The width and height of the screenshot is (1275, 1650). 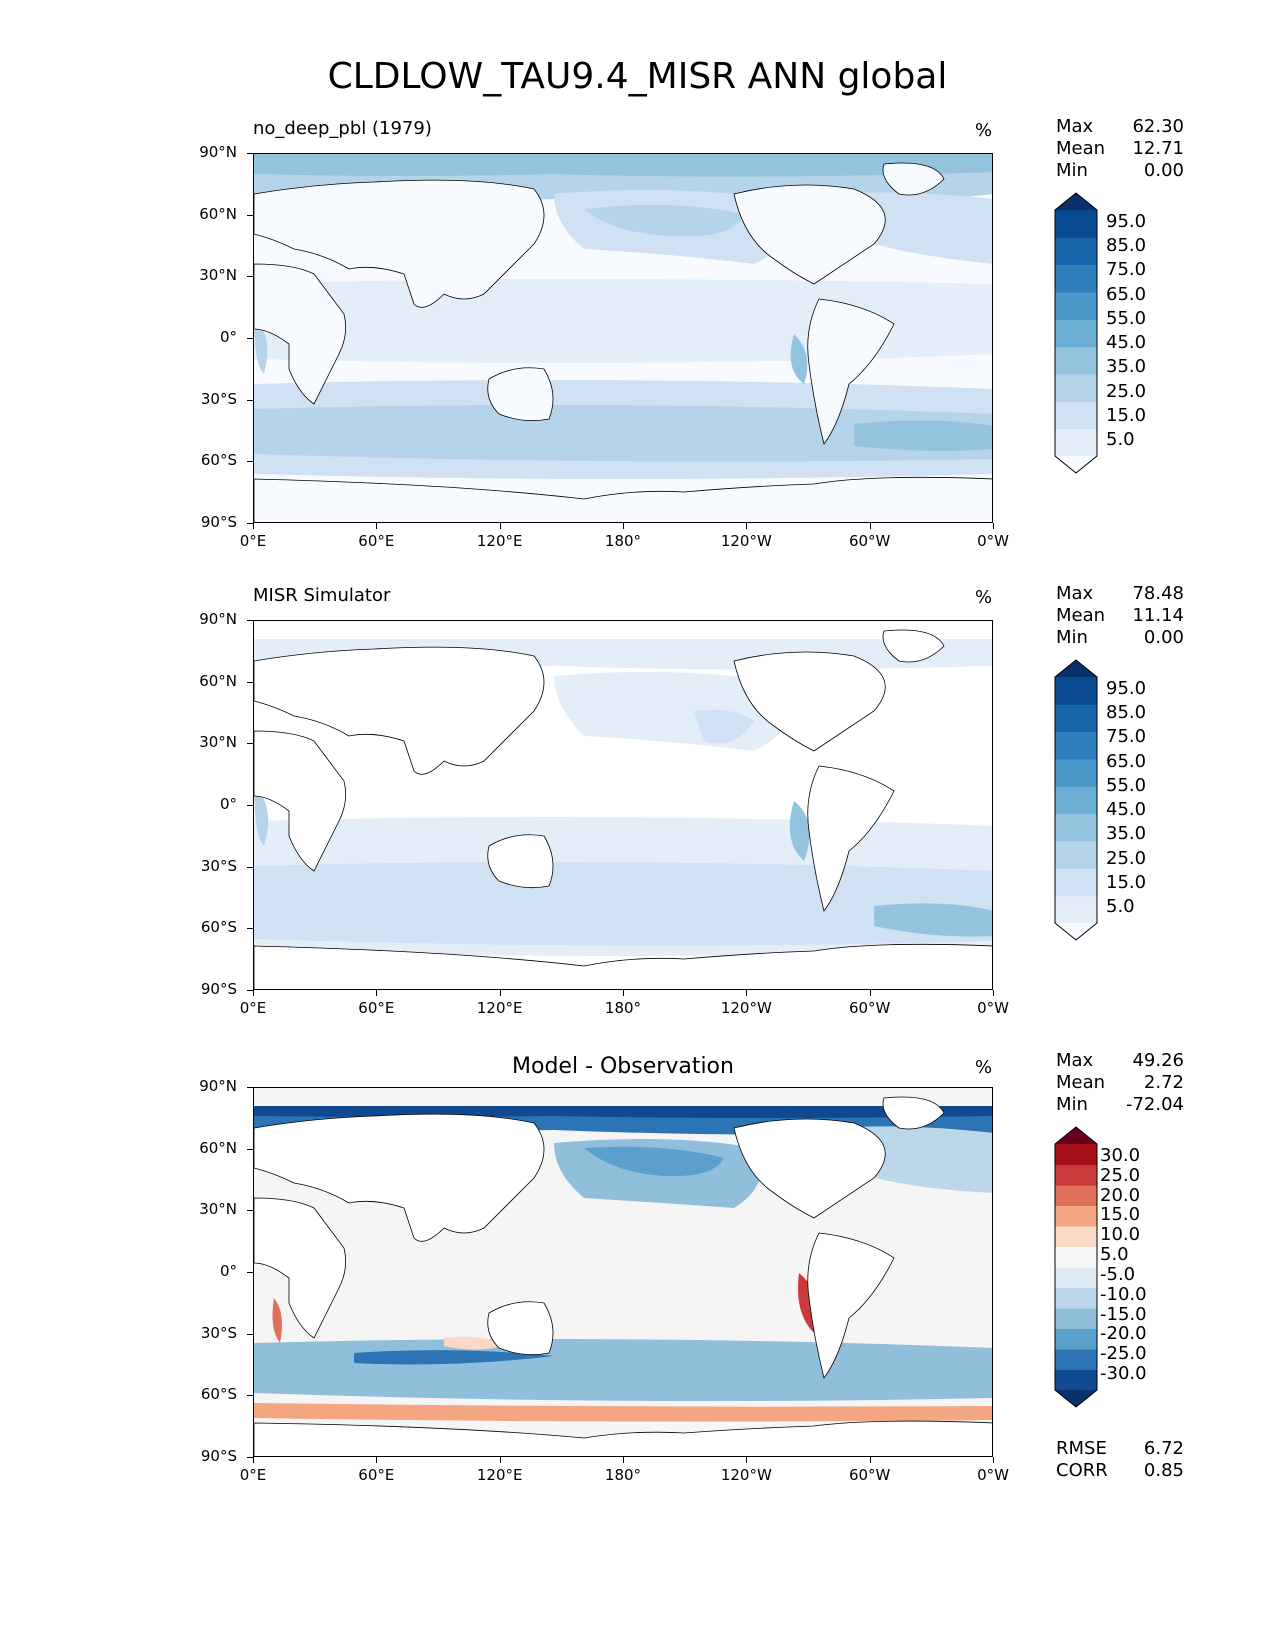 What do you see at coordinates (1158, 615) in the screenshot?
I see `stat-mean-value: 11.14` at bounding box center [1158, 615].